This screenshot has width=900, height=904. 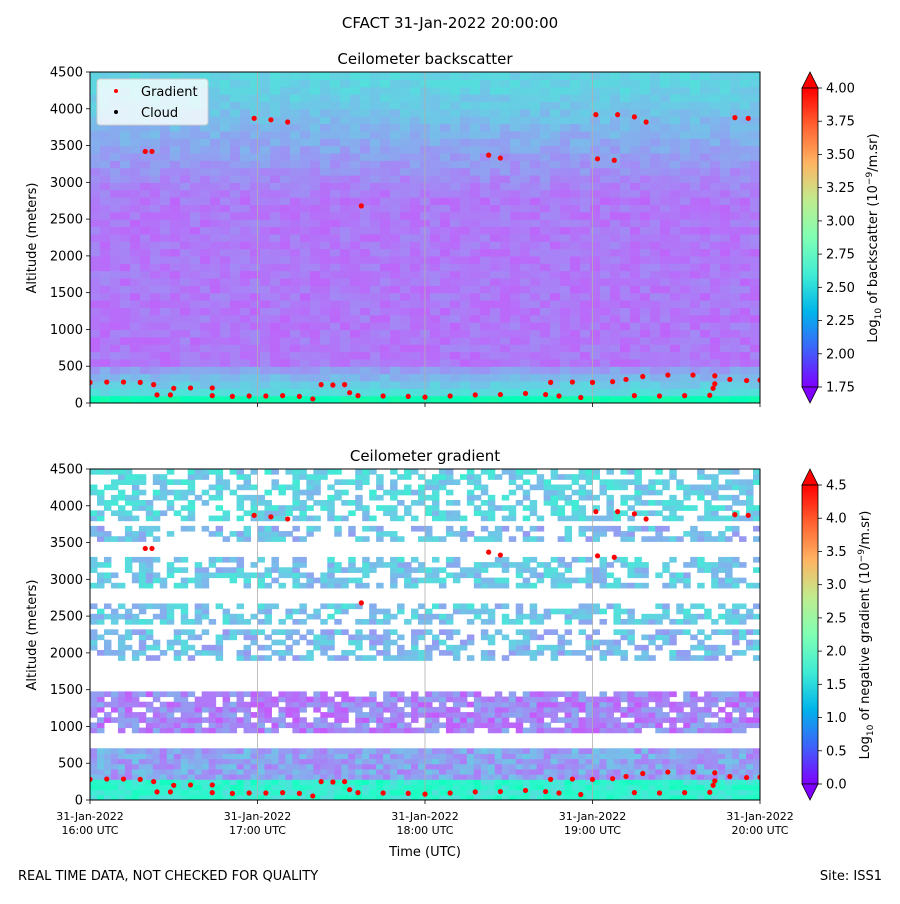 What do you see at coordinates (254, 118) in the screenshot?
I see `gradient-point` at bounding box center [254, 118].